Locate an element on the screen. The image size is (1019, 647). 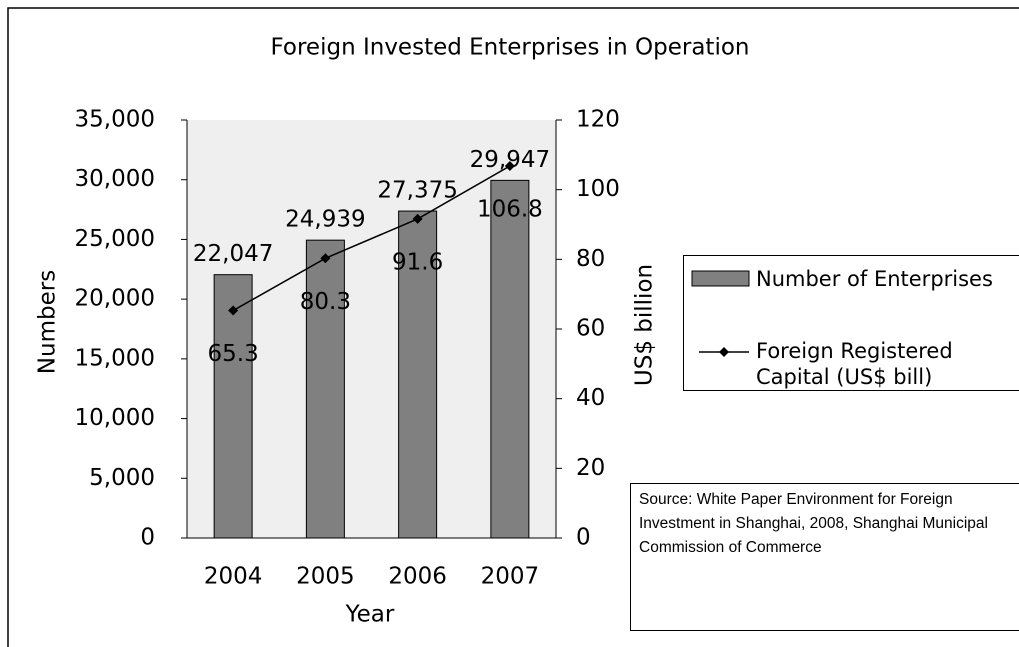
y-tick-label: 25,000 is located at coordinates (115, 239).